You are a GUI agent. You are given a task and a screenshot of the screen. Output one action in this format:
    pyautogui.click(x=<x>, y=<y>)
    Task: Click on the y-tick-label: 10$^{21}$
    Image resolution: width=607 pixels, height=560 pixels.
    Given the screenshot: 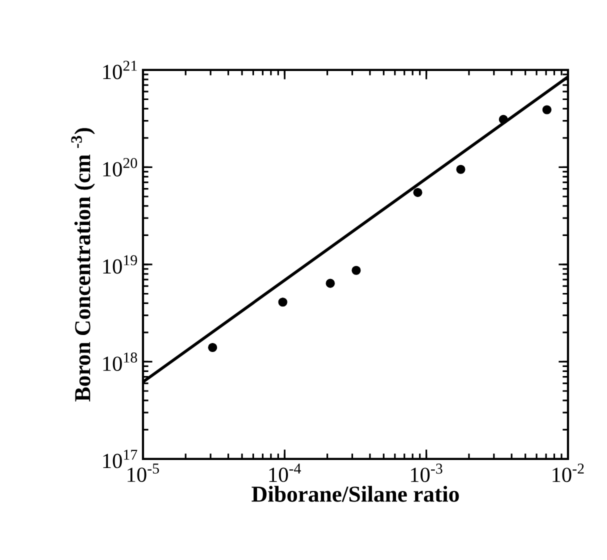 What is the action you would take?
    pyautogui.click(x=120, y=70)
    